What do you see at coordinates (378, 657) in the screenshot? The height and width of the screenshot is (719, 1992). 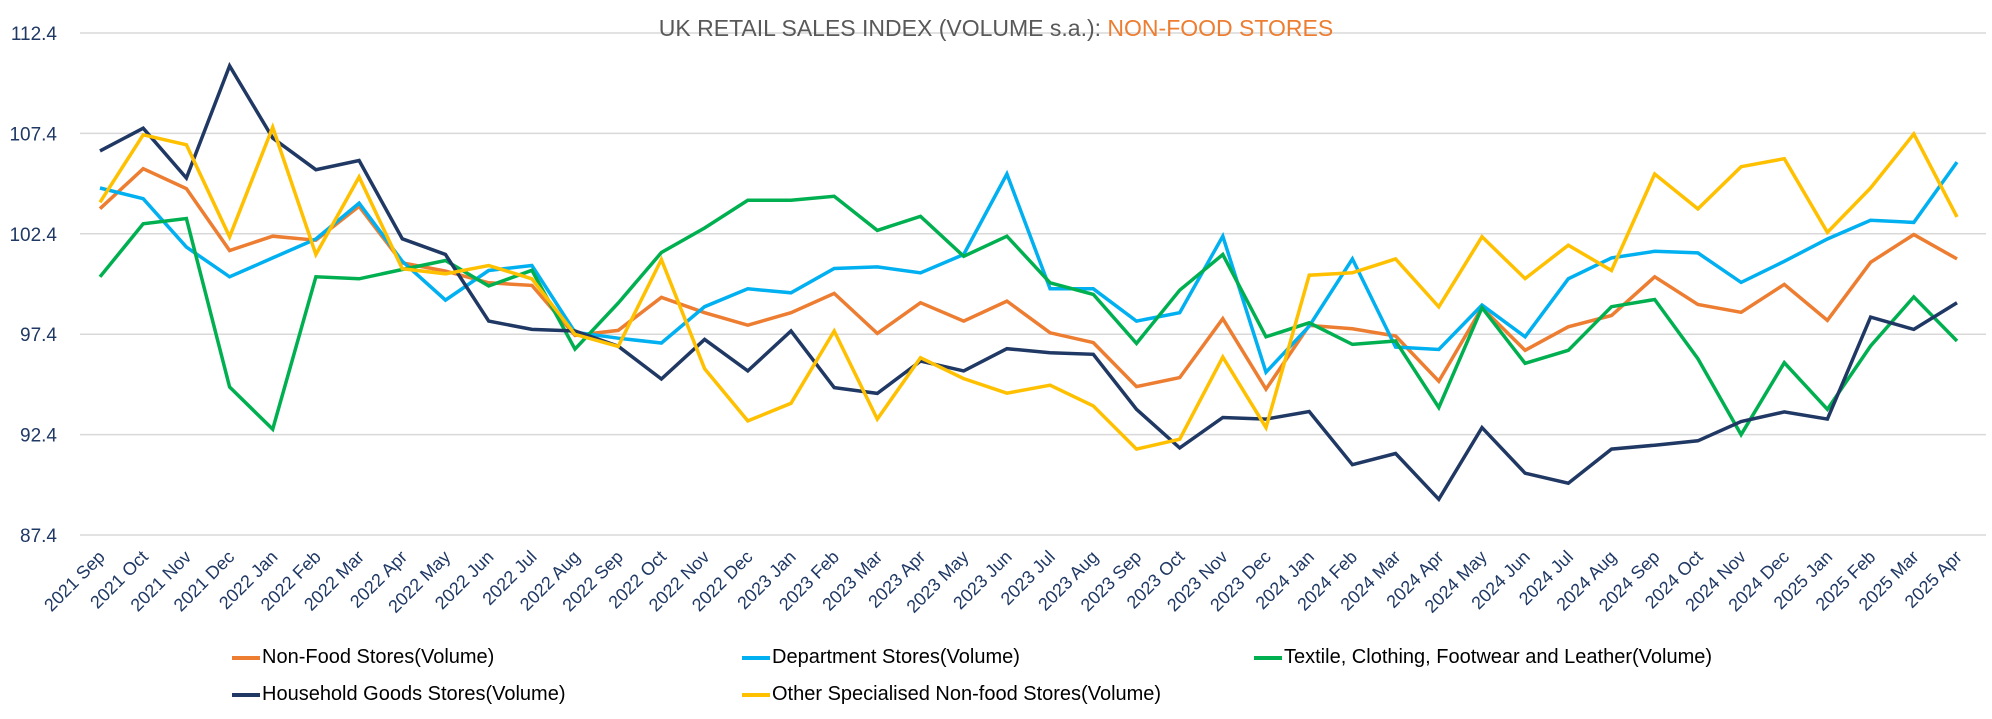 I see `legend-label: Non-Food Stores(Volume)` at bounding box center [378, 657].